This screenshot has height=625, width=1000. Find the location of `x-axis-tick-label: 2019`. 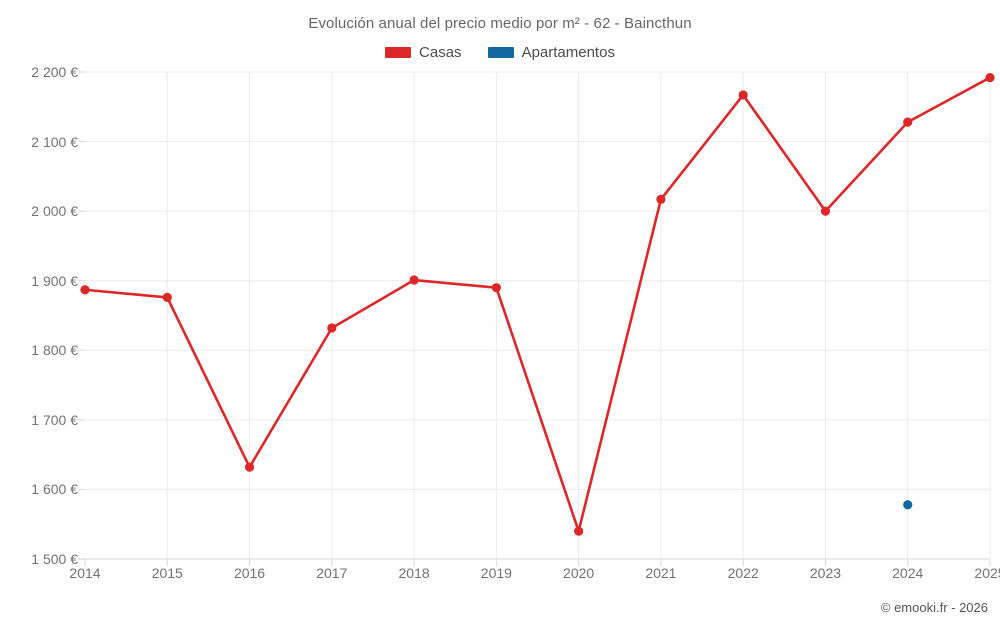

x-axis-tick-label: 2019 is located at coordinates (496, 573).